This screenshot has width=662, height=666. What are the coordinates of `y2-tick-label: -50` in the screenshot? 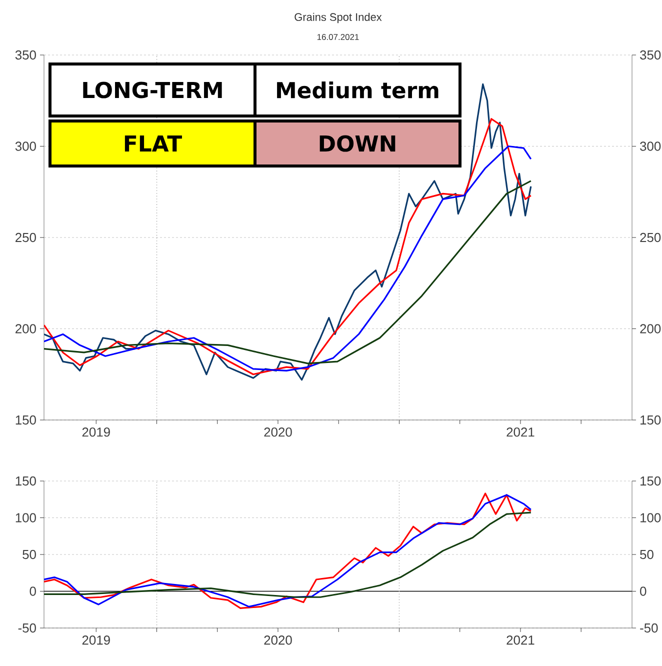 It's located at (649, 628).